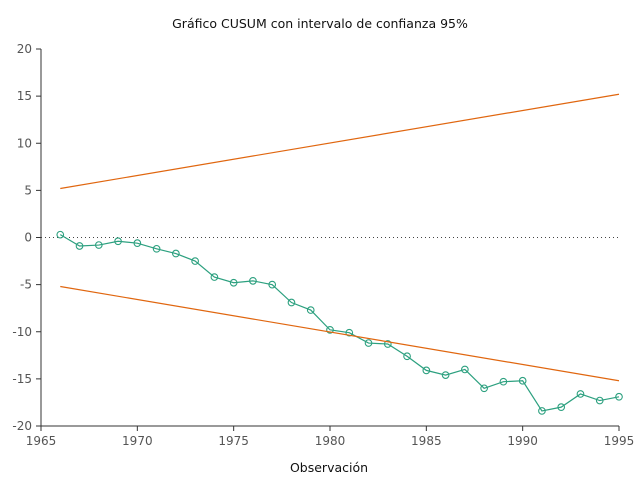 The height and width of the screenshot is (480, 640). Describe the element at coordinates (24, 96) in the screenshot. I see `y-tick-label: 15` at that location.